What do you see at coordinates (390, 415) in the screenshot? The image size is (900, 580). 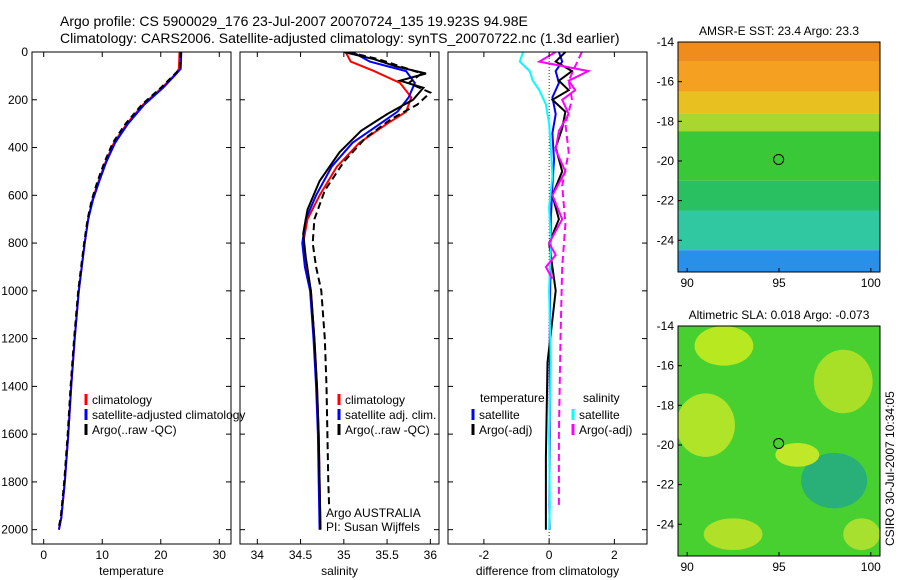 I see `salinity-legend-label: satellite adj. clim.` at bounding box center [390, 415].